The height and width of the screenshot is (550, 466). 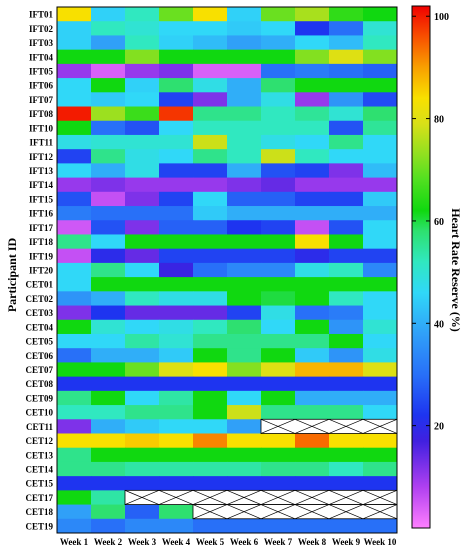 I want to click on colorbar-tick-label: 60, so click(x=439, y=222).